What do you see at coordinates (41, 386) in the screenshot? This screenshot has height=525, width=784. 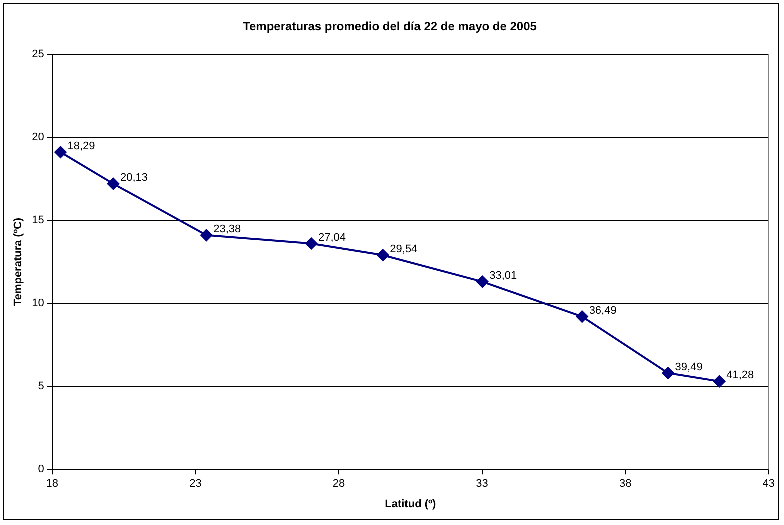 I see `y-tick-label: 5` at bounding box center [41, 386].